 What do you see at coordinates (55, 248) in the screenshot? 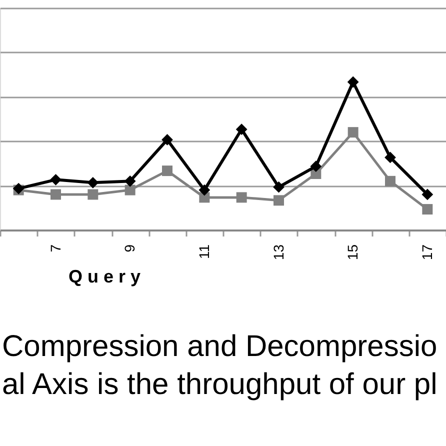
I see `x-tick-label: 7` at bounding box center [55, 248].